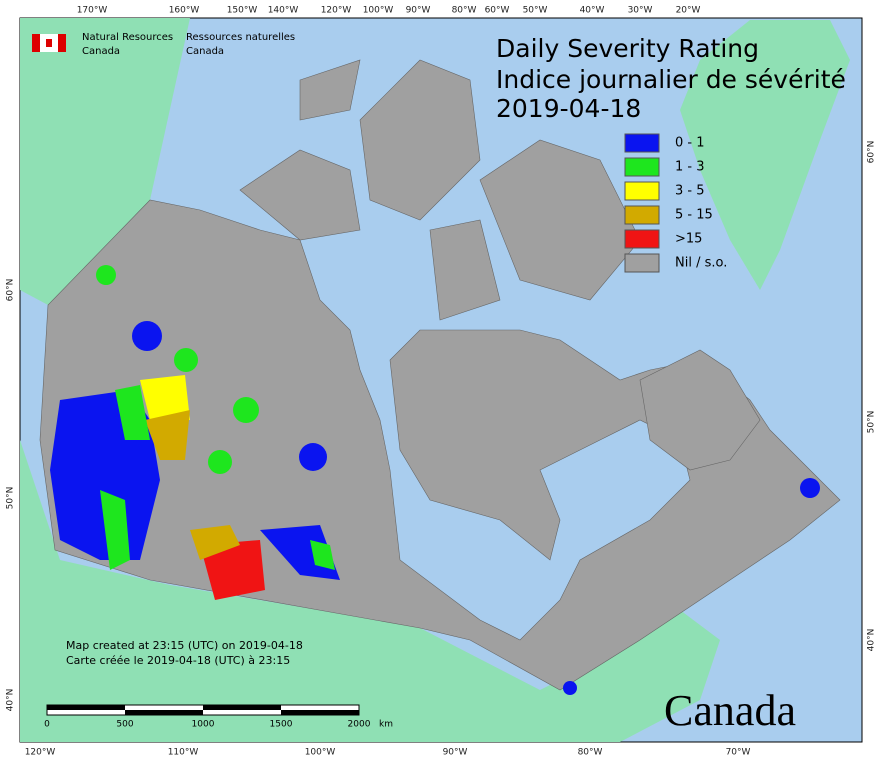 Image resolution: width=880 pixels, height=764 pixels. Describe the element at coordinates (183, 753) in the screenshot. I see `graticule-label: 110°W` at that location.